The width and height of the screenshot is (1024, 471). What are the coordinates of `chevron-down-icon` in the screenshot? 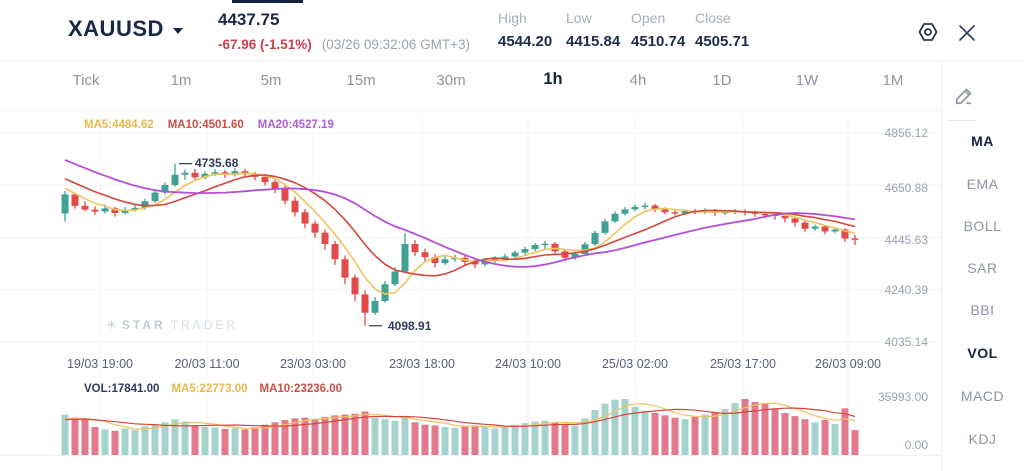 It's located at (177, 30).